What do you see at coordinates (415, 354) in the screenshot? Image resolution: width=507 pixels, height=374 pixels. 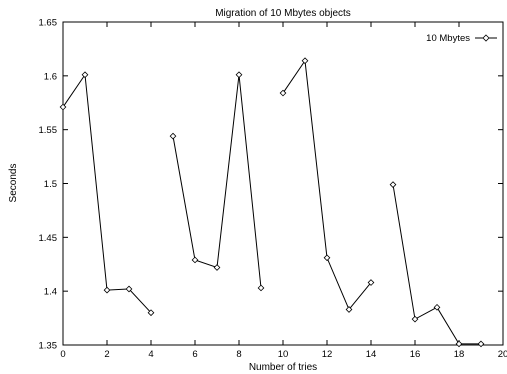 I see `x-tick-label: 16` at bounding box center [415, 354].